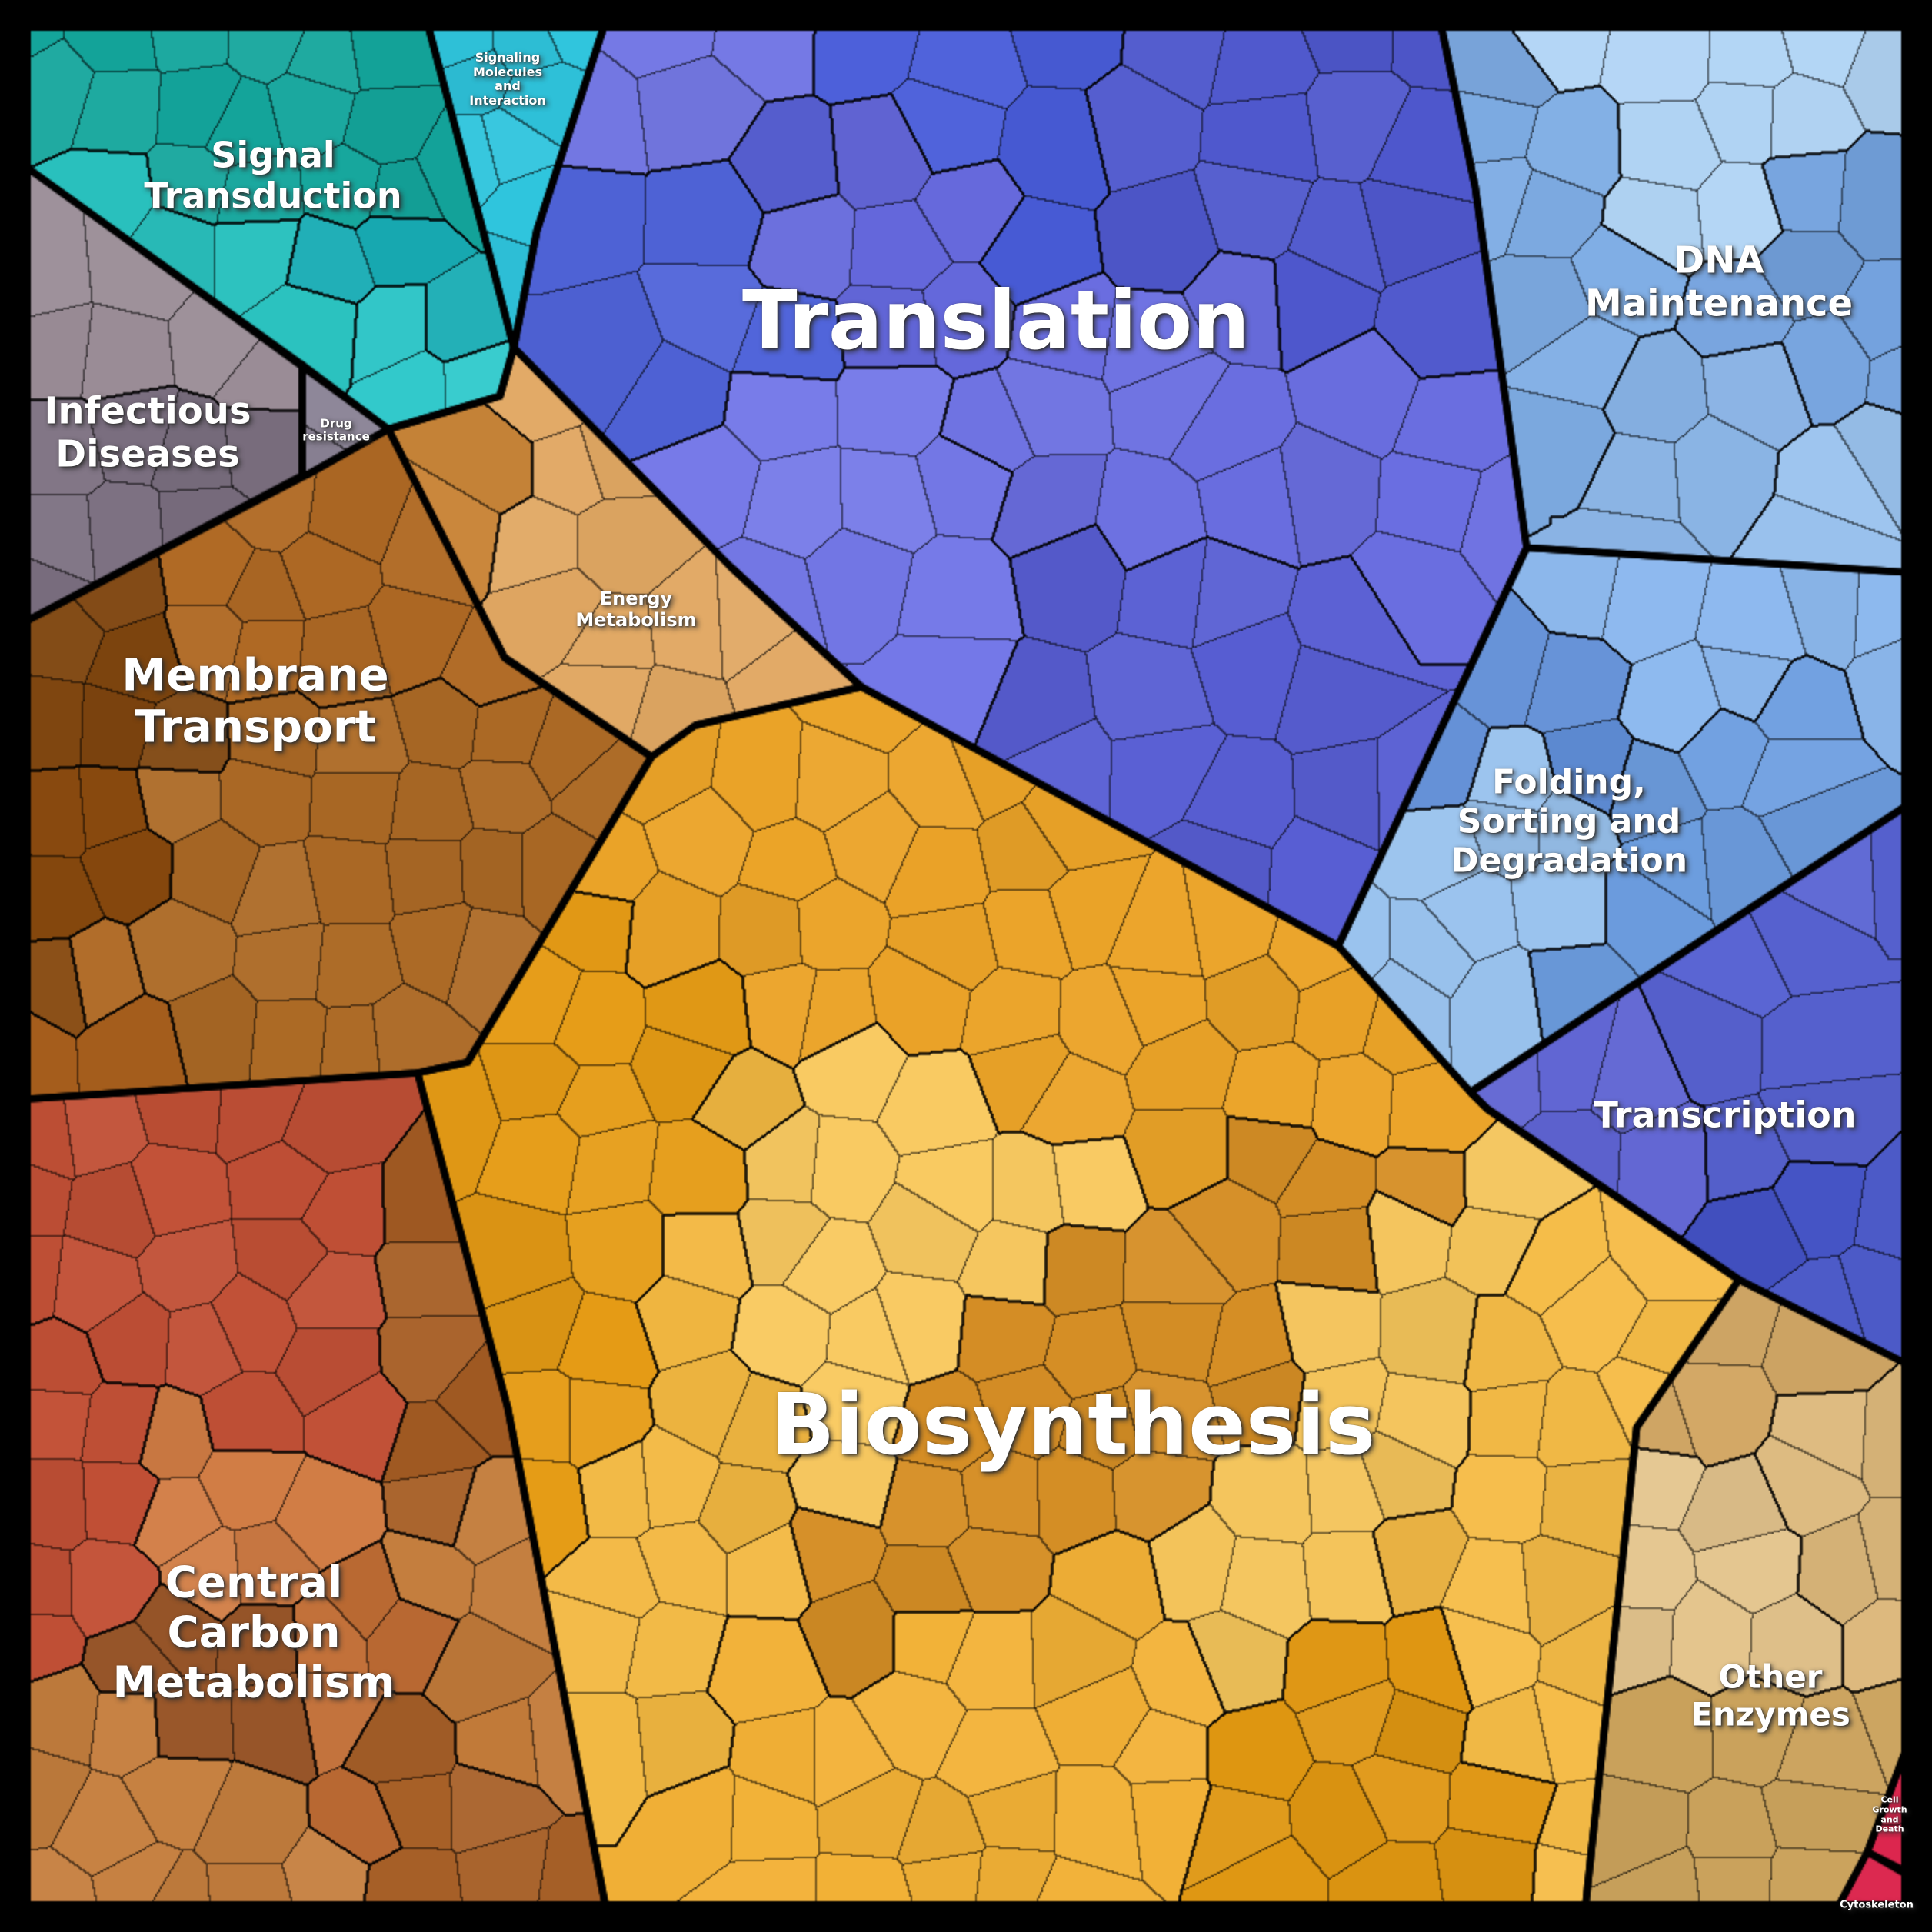 The image size is (1932, 1932). Describe the element at coordinates (255, 700) in the screenshot. I see `region-label-membrane-transport: Membrane Transport` at that location.